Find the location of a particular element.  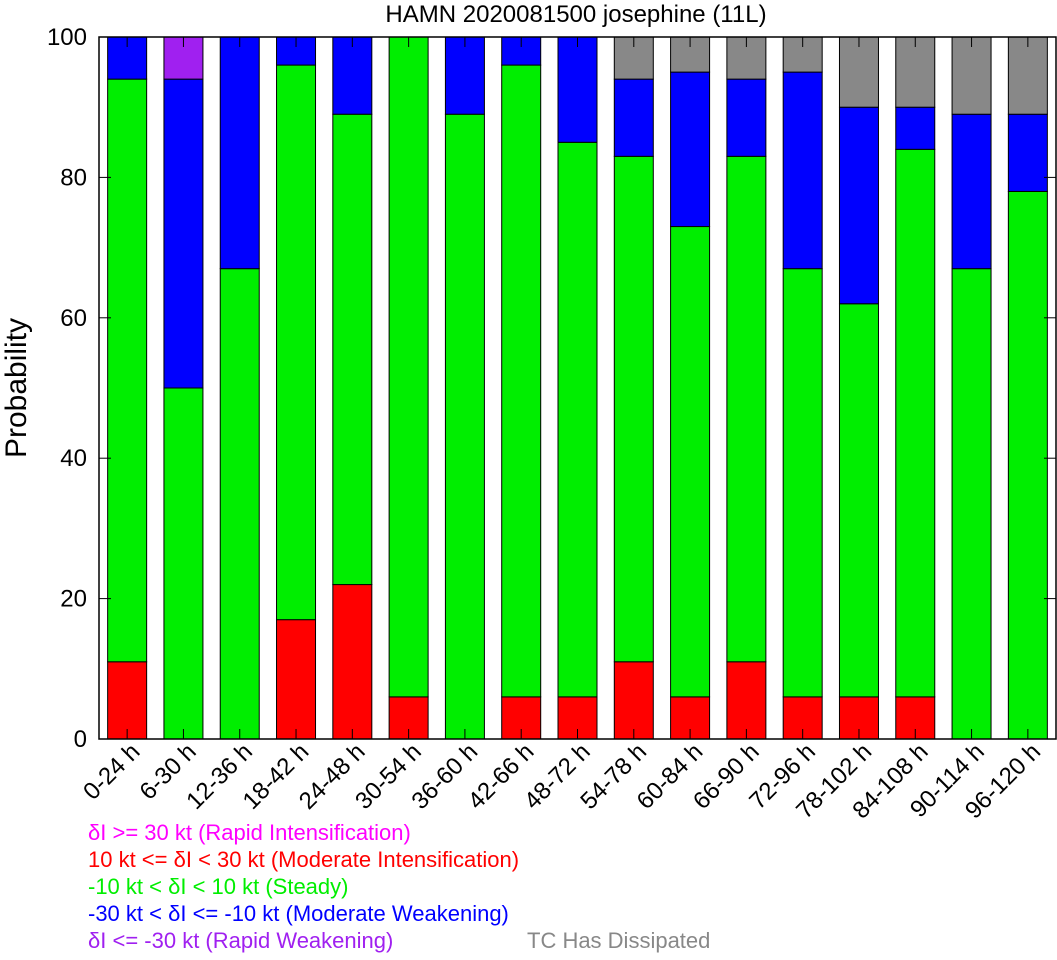

y-tick-label: 0 is located at coordinates (80, 739).